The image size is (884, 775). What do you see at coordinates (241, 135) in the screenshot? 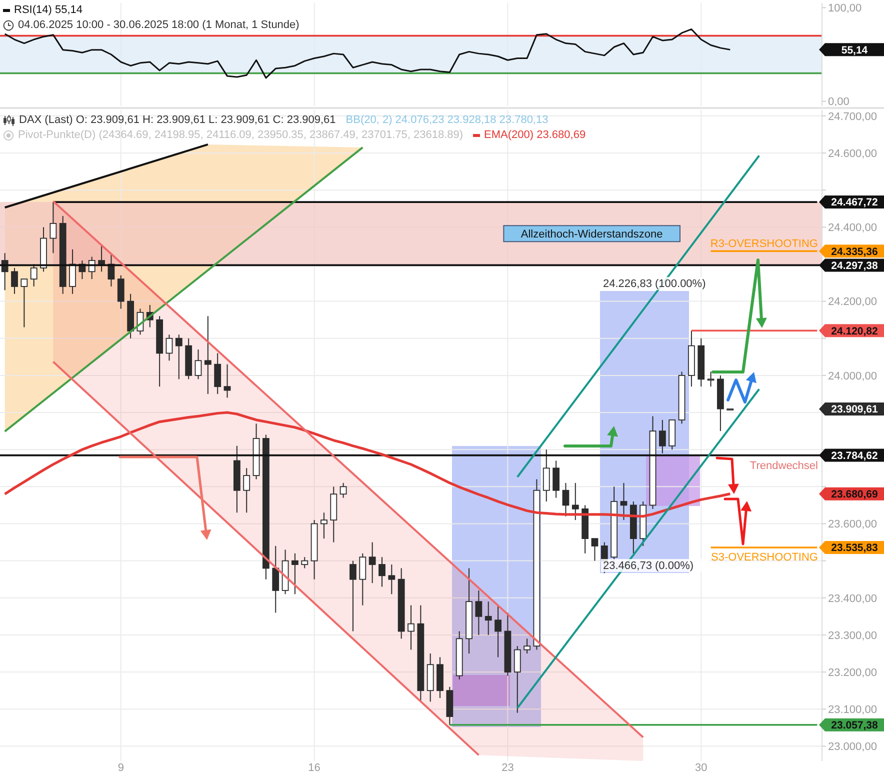
I see `annotation: Pivot-Punkte(D) (24364.69, 24198.95, 24116.09, 23950.35, 23867.49, 23701.75, 23618.89)` at bounding box center [241, 135].